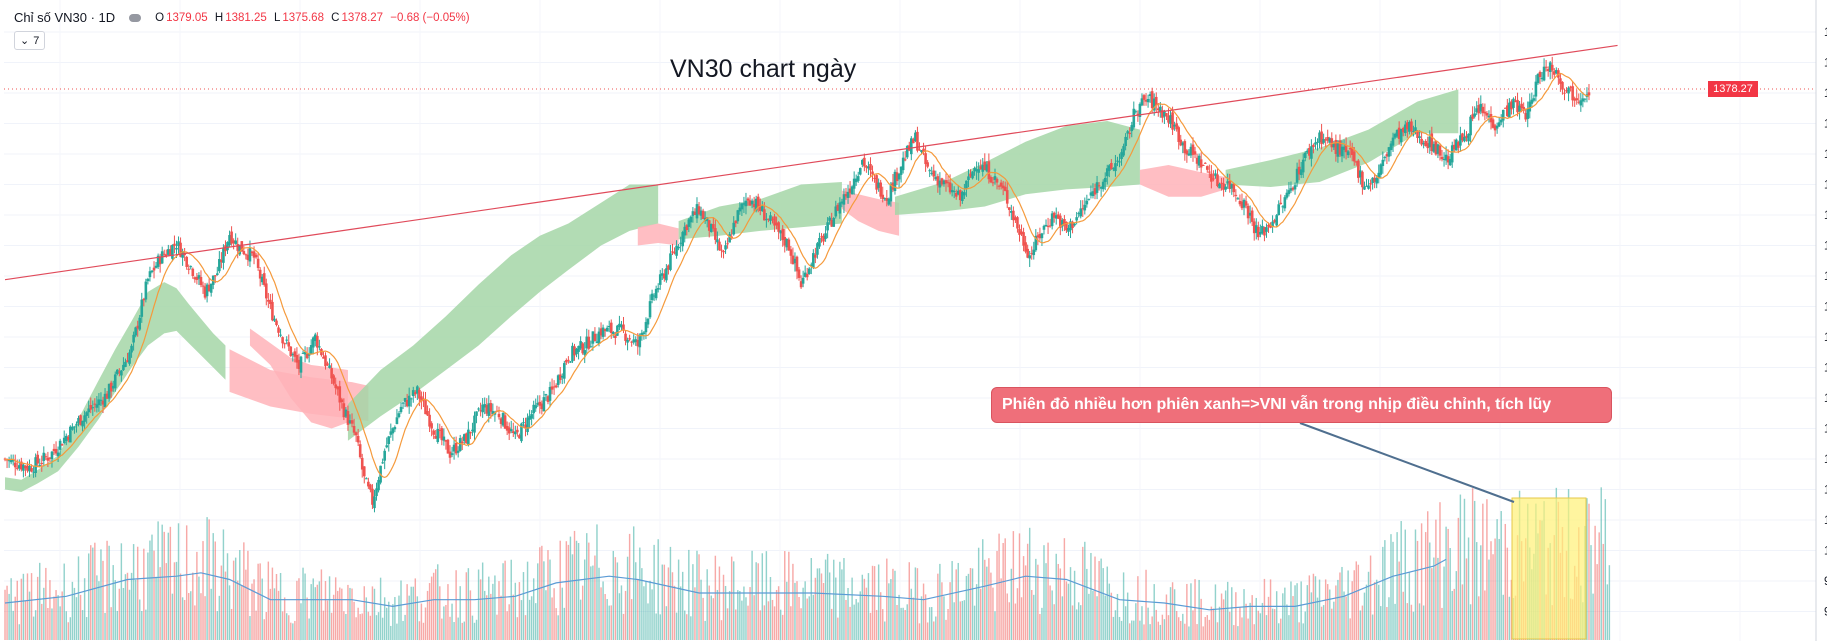  What do you see at coordinates (1825, 369) in the screenshot?
I see `y-tick-label: 1150.00` at bounding box center [1825, 369].